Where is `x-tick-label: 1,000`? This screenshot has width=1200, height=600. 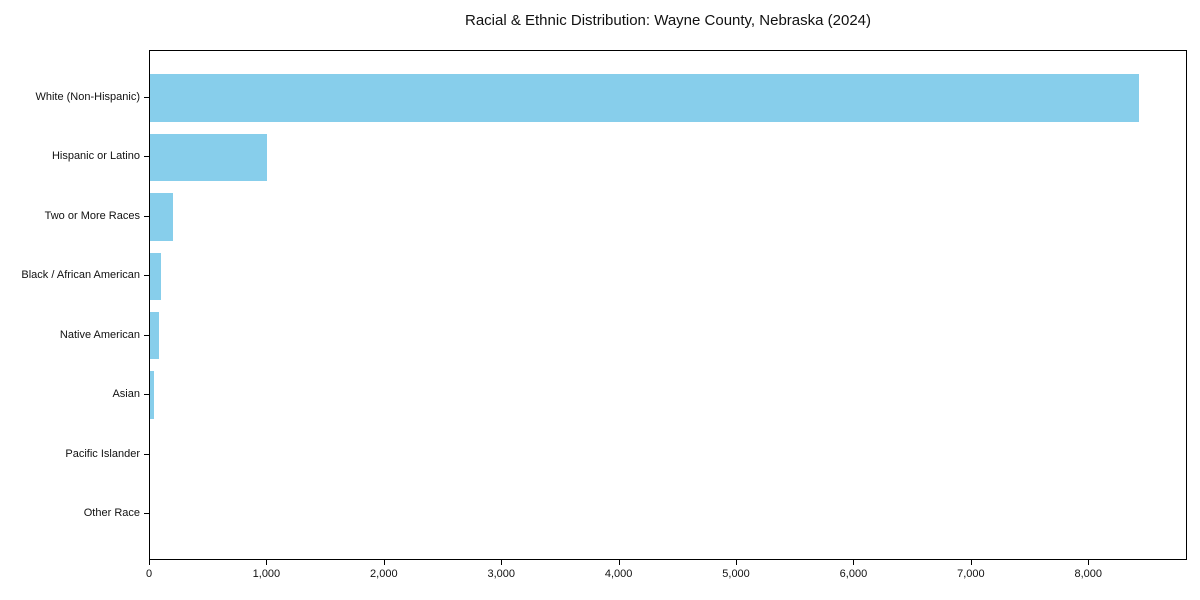
x-tick-label: 1,000 is located at coordinates (266, 574).